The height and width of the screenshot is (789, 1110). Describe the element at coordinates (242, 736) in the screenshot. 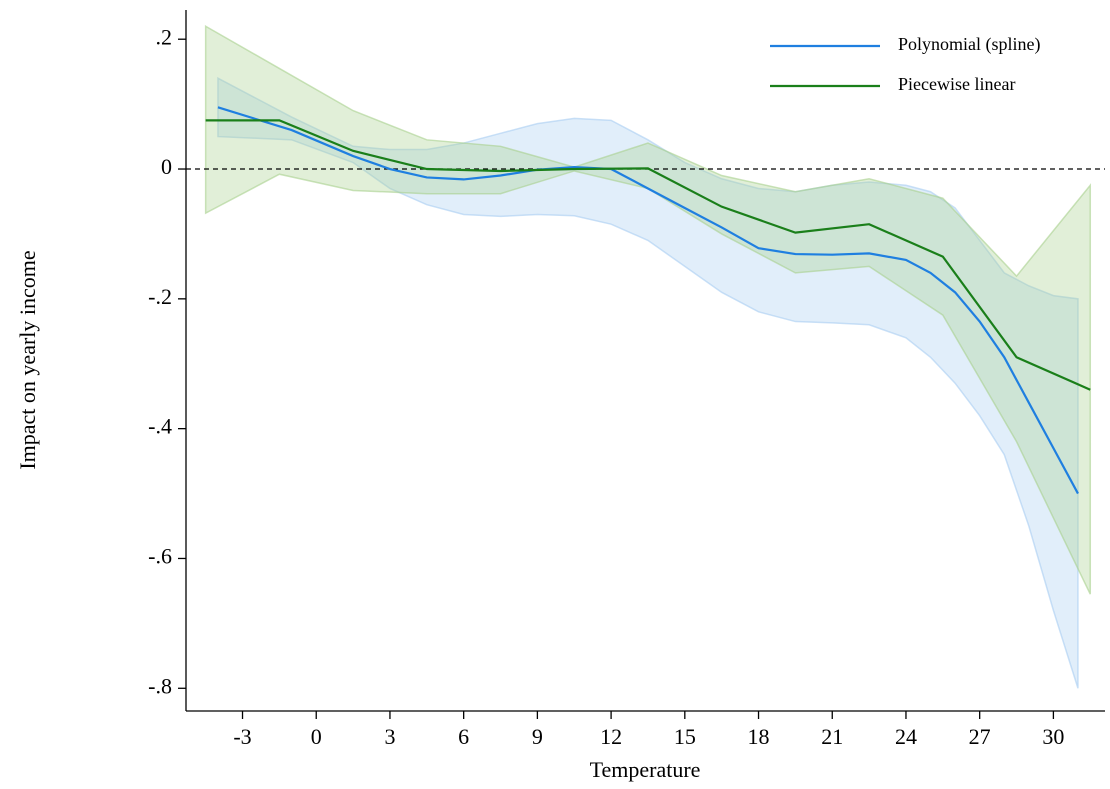

I see `x-tick-label: -3` at that location.